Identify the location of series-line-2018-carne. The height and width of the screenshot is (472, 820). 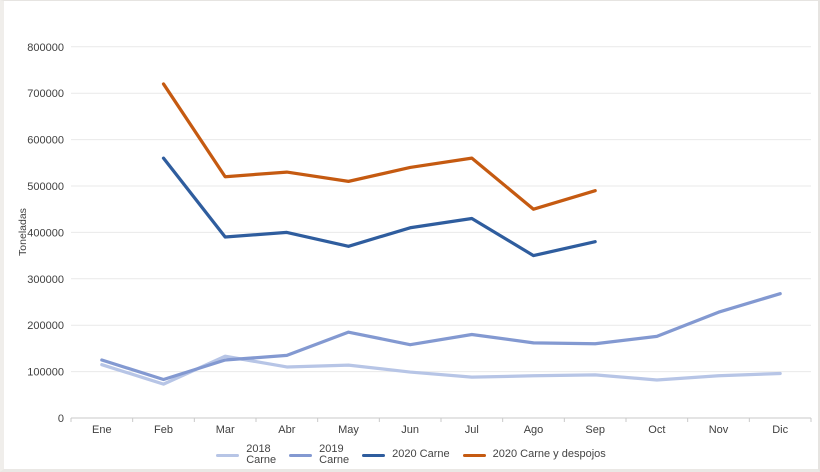
(441, 370).